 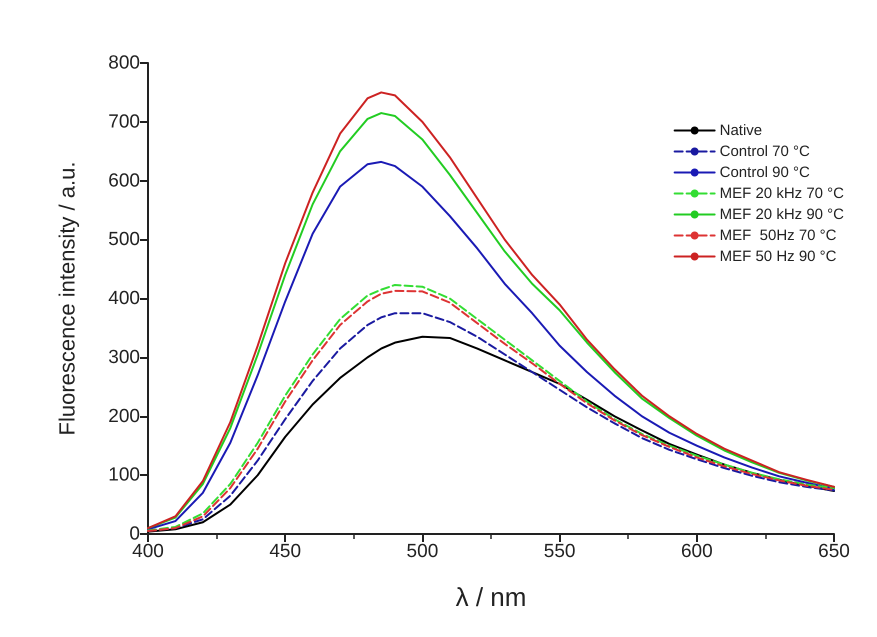 What do you see at coordinates (560, 551) in the screenshot?
I see `x-tick-label: 550` at bounding box center [560, 551].